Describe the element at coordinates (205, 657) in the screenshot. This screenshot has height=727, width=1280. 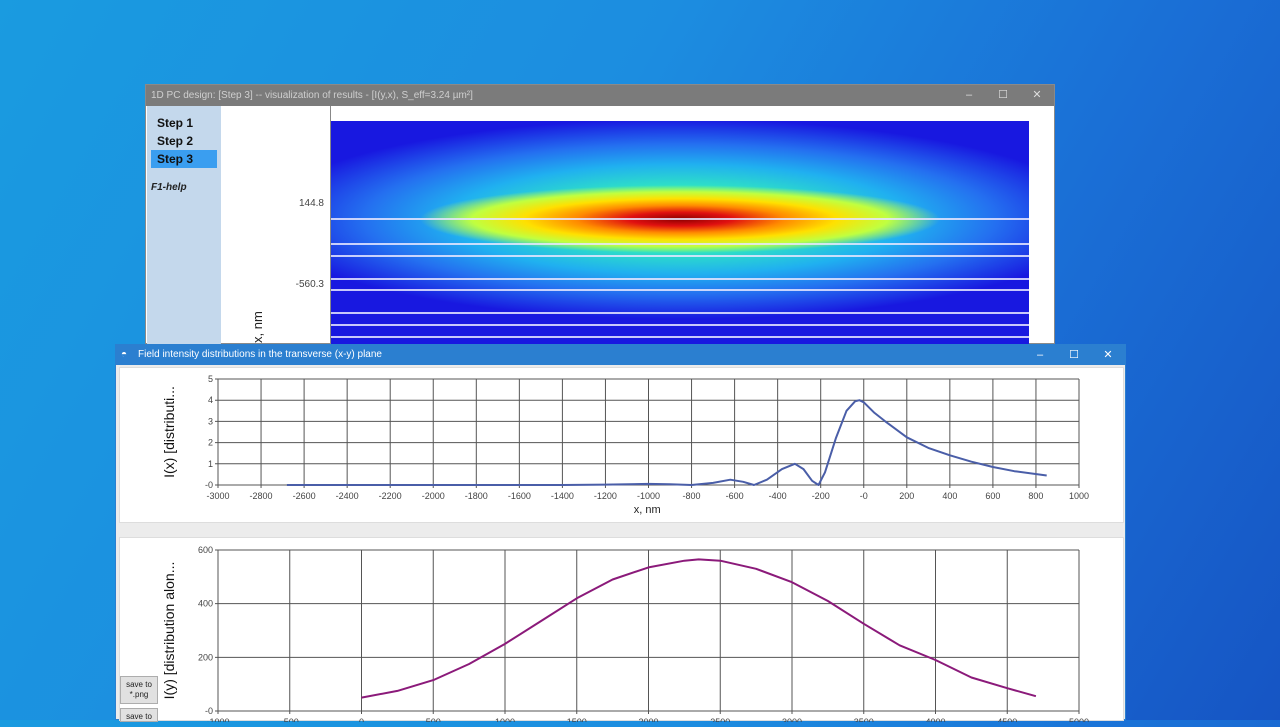
I see `y-tick-label: 200` at that location.